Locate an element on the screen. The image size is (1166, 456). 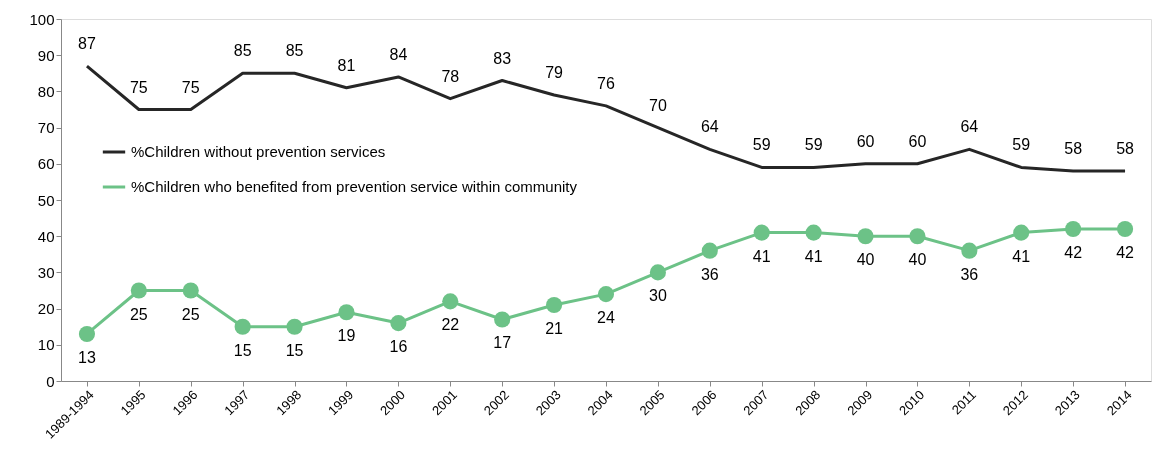
data-label: 84 is located at coordinates (398, 54).